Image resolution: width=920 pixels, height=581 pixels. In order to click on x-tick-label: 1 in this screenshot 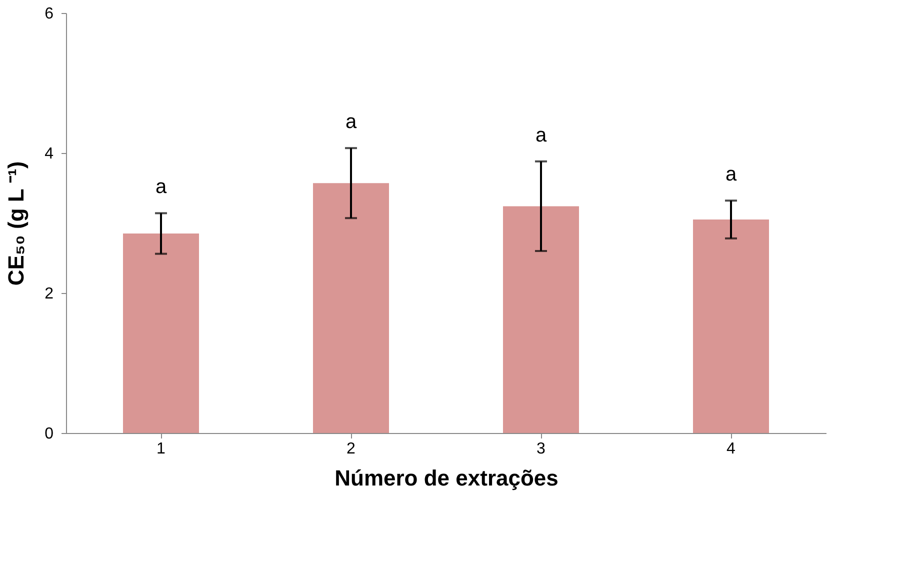, I will do `click(161, 449)`.